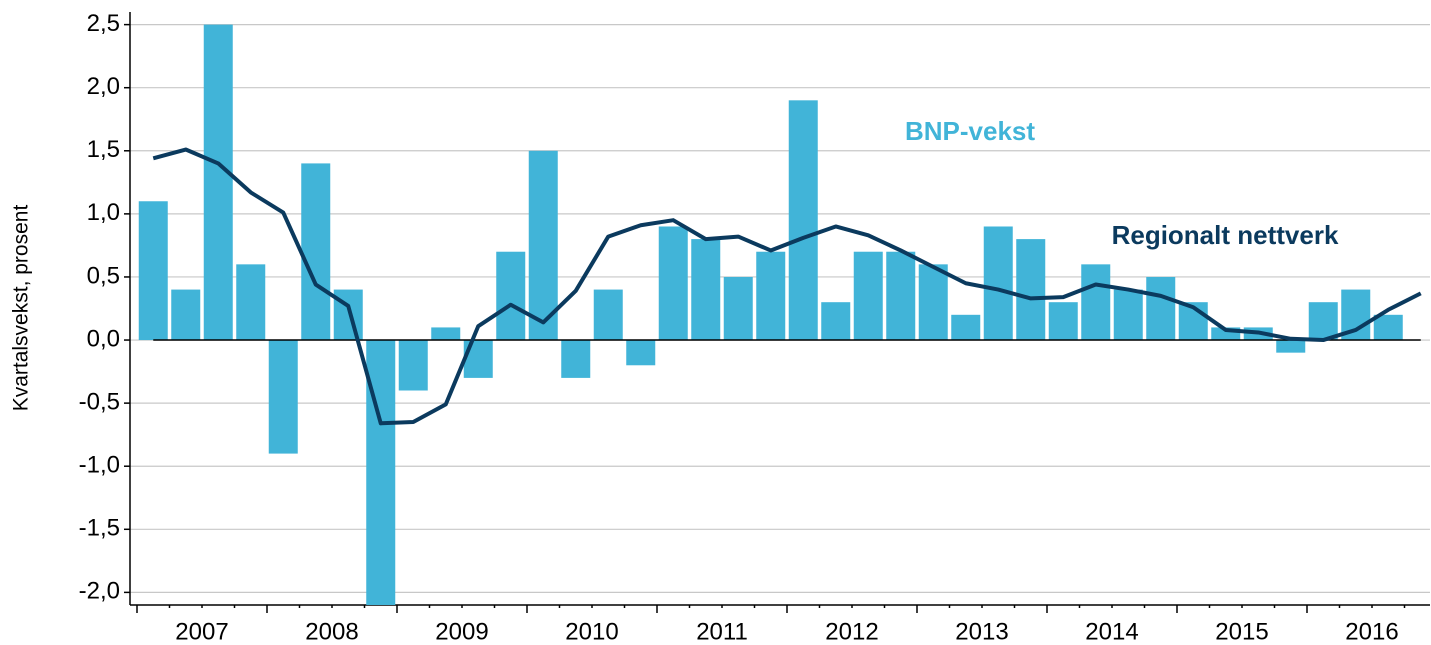  Describe the element at coordinates (99, 401) in the screenshot. I see `y-tick-label: -0,5` at that location.